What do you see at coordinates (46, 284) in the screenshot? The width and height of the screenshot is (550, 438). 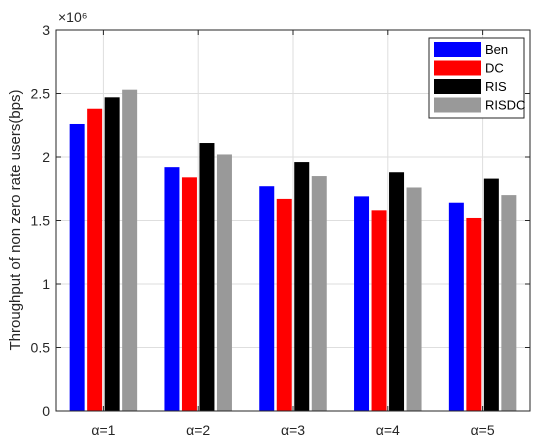 I see `y-tick-label: 1` at bounding box center [46, 284].